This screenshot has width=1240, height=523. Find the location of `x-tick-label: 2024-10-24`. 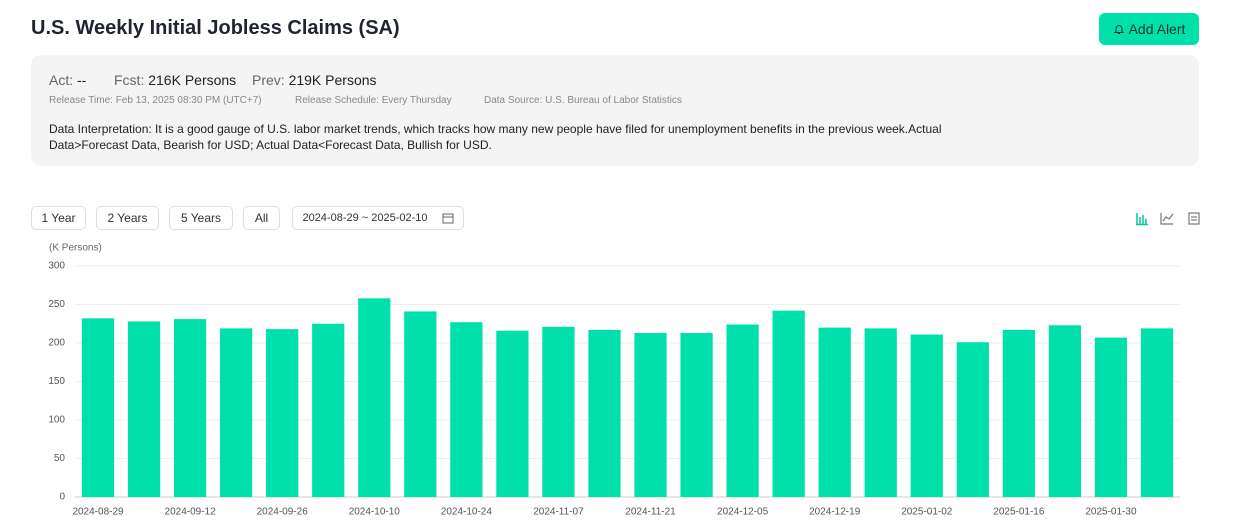

x-tick-label: 2024-10-24 is located at coordinates (467, 512).